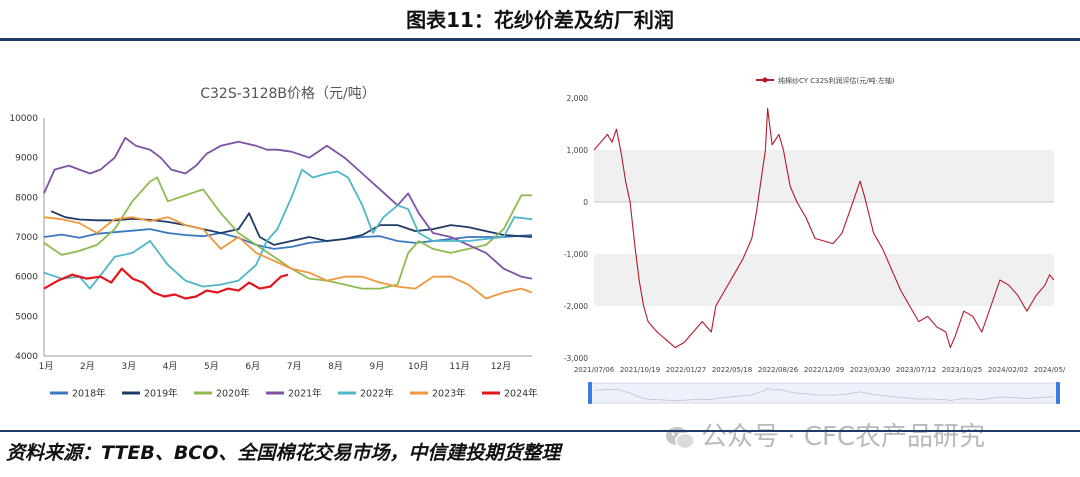 Image resolution: width=1080 pixels, height=477 pixels. What do you see at coordinates (26, 357) in the screenshot?
I see `y-tick-label: 4000` at bounding box center [26, 357].